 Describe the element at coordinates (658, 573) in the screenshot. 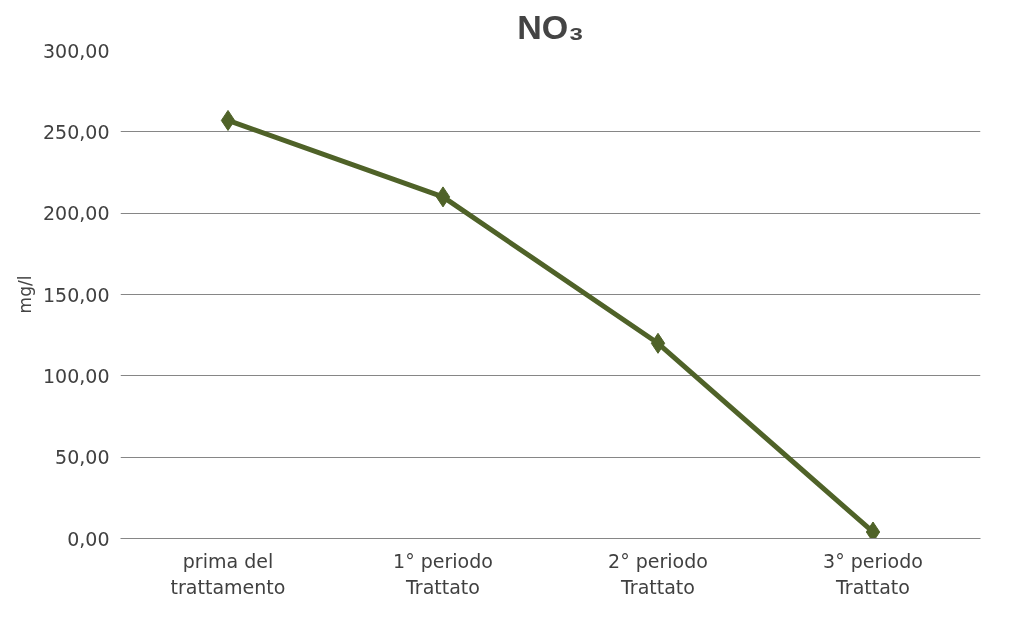

I see `x-tick-label: 2° periodo Trattato` at that location.